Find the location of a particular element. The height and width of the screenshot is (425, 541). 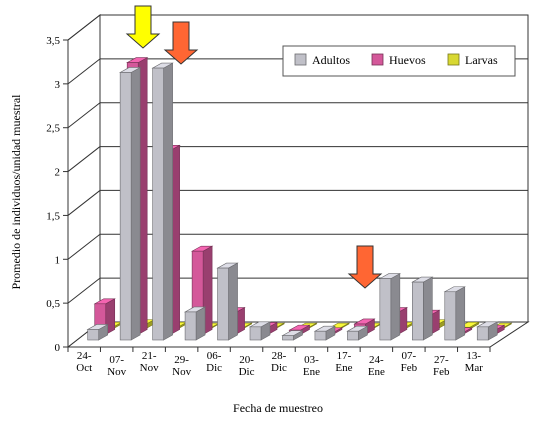

legend-box is located at coordinates (399, 61).